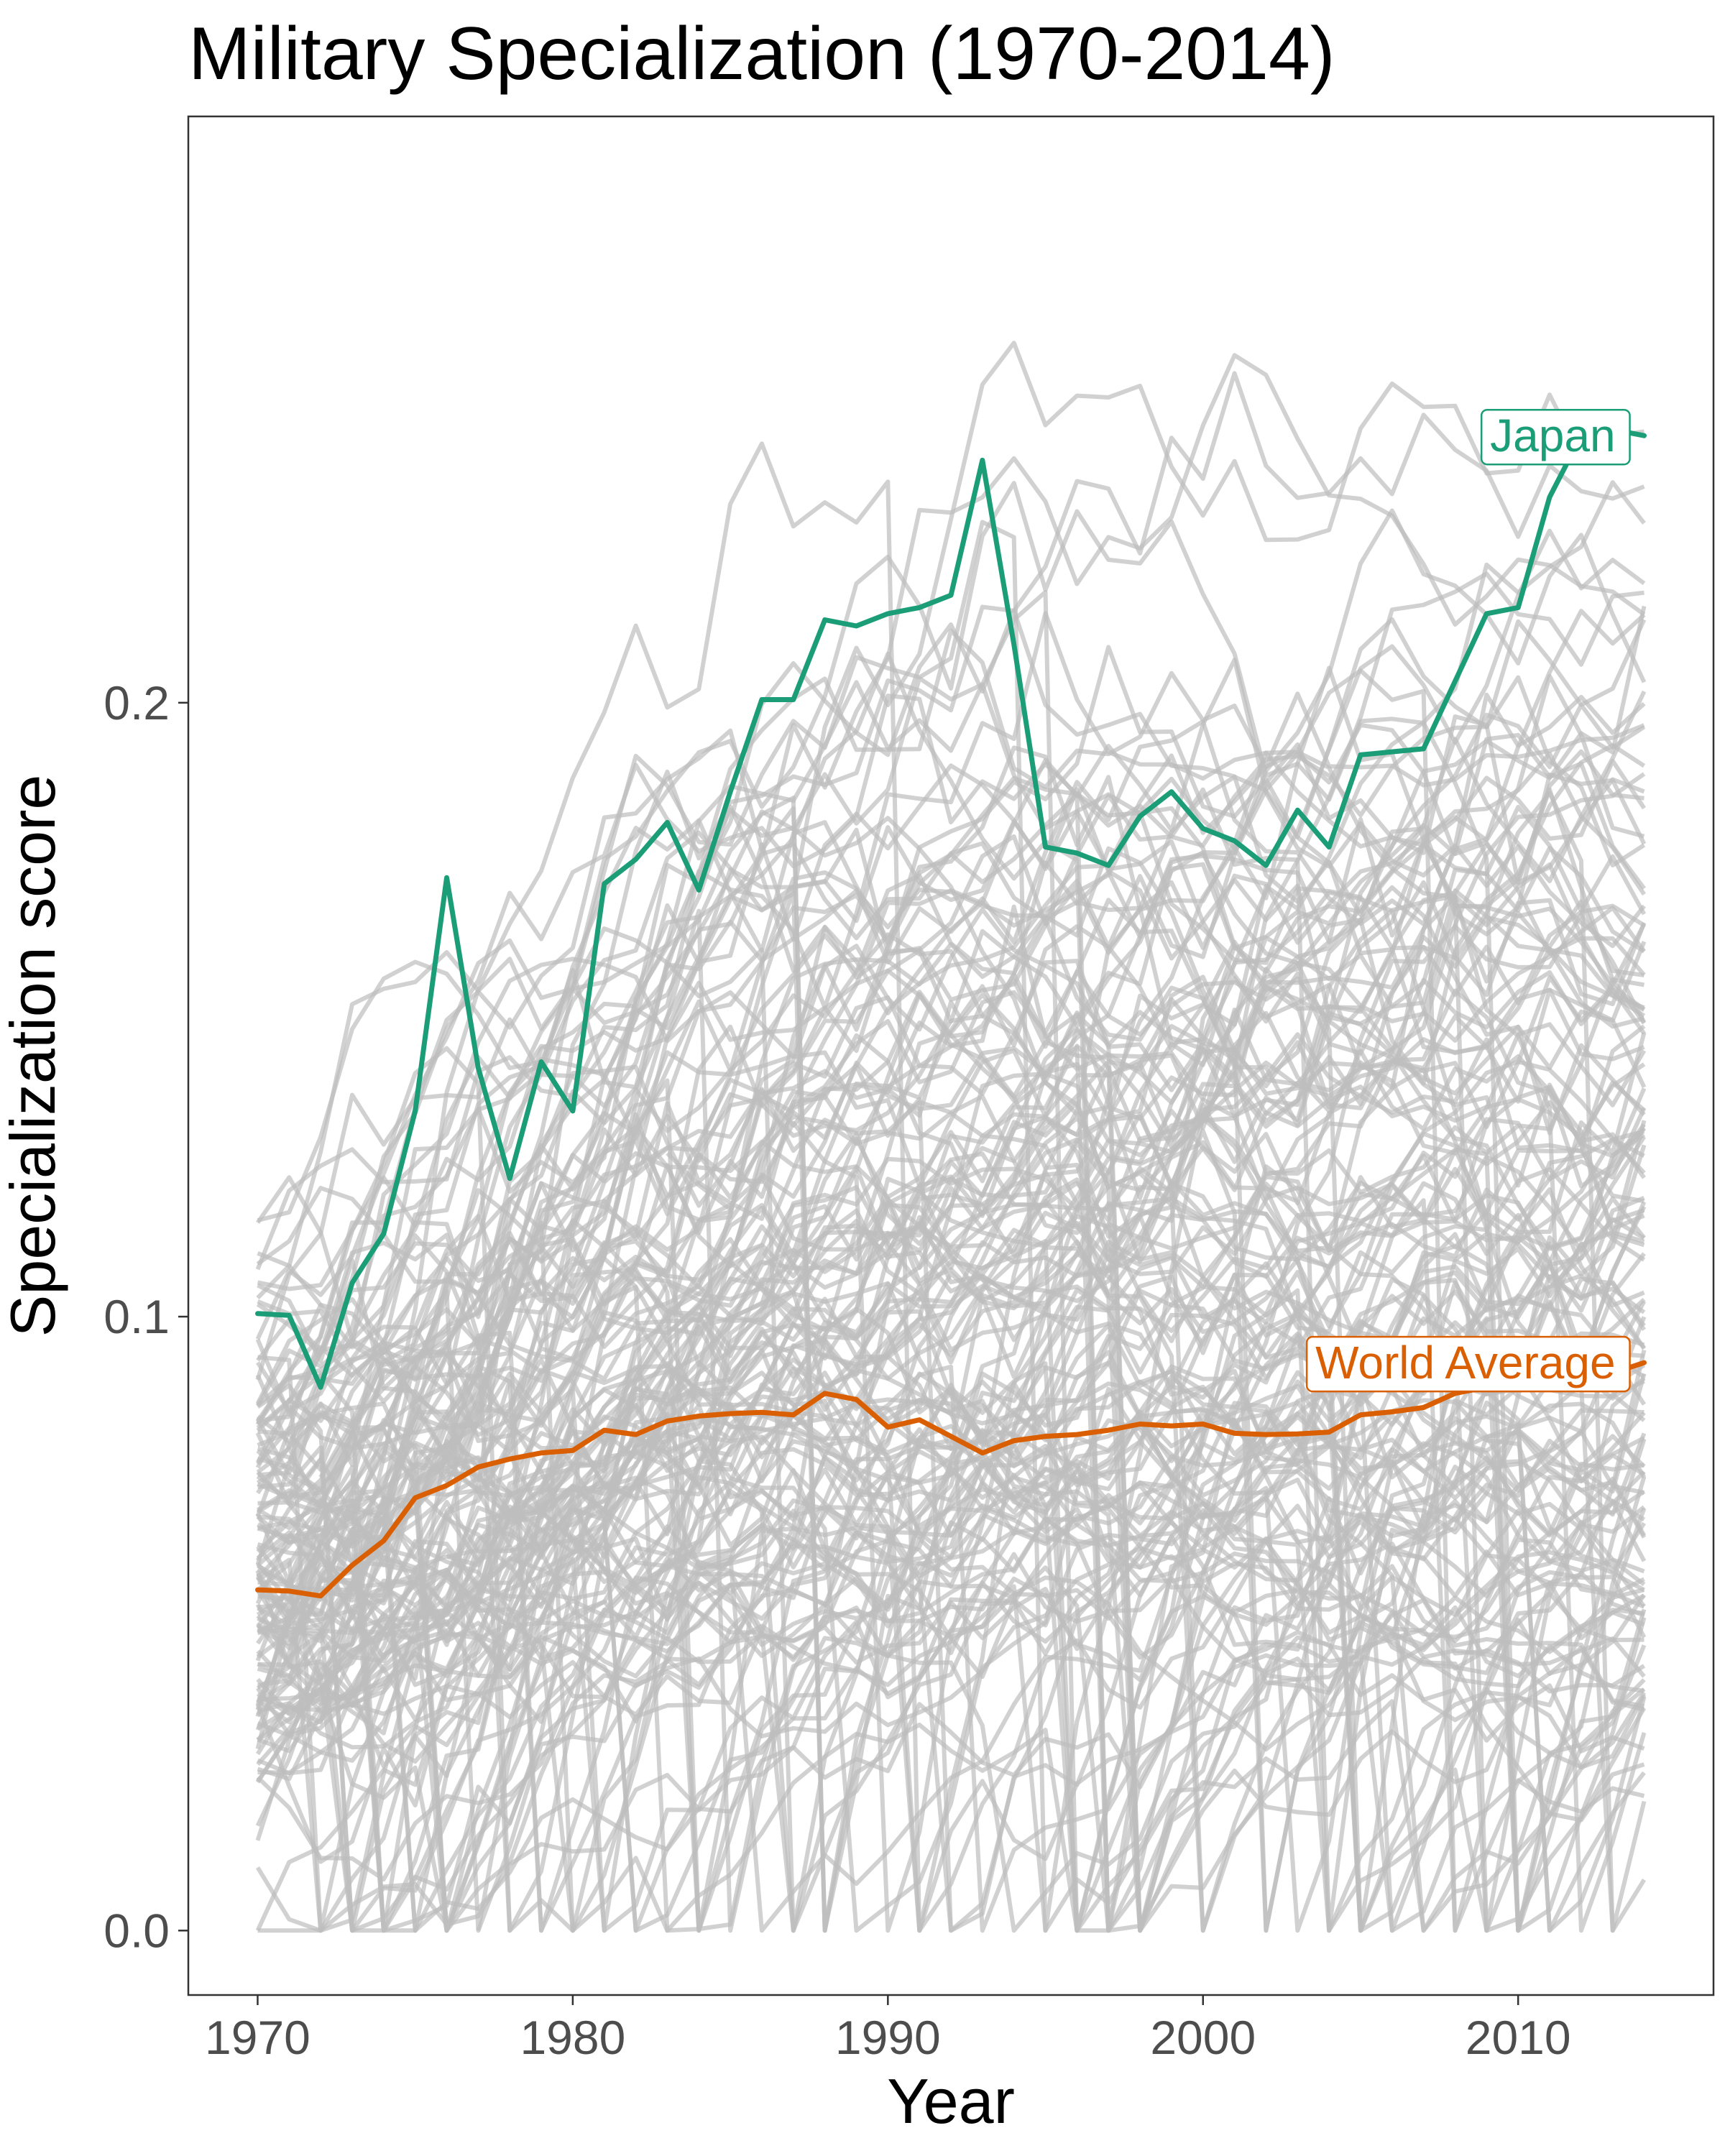 The height and width of the screenshot is (2156, 1725). What do you see at coordinates (1203, 2038) in the screenshot?
I see `x-tick-label: 2000` at bounding box center [1203, 2038].